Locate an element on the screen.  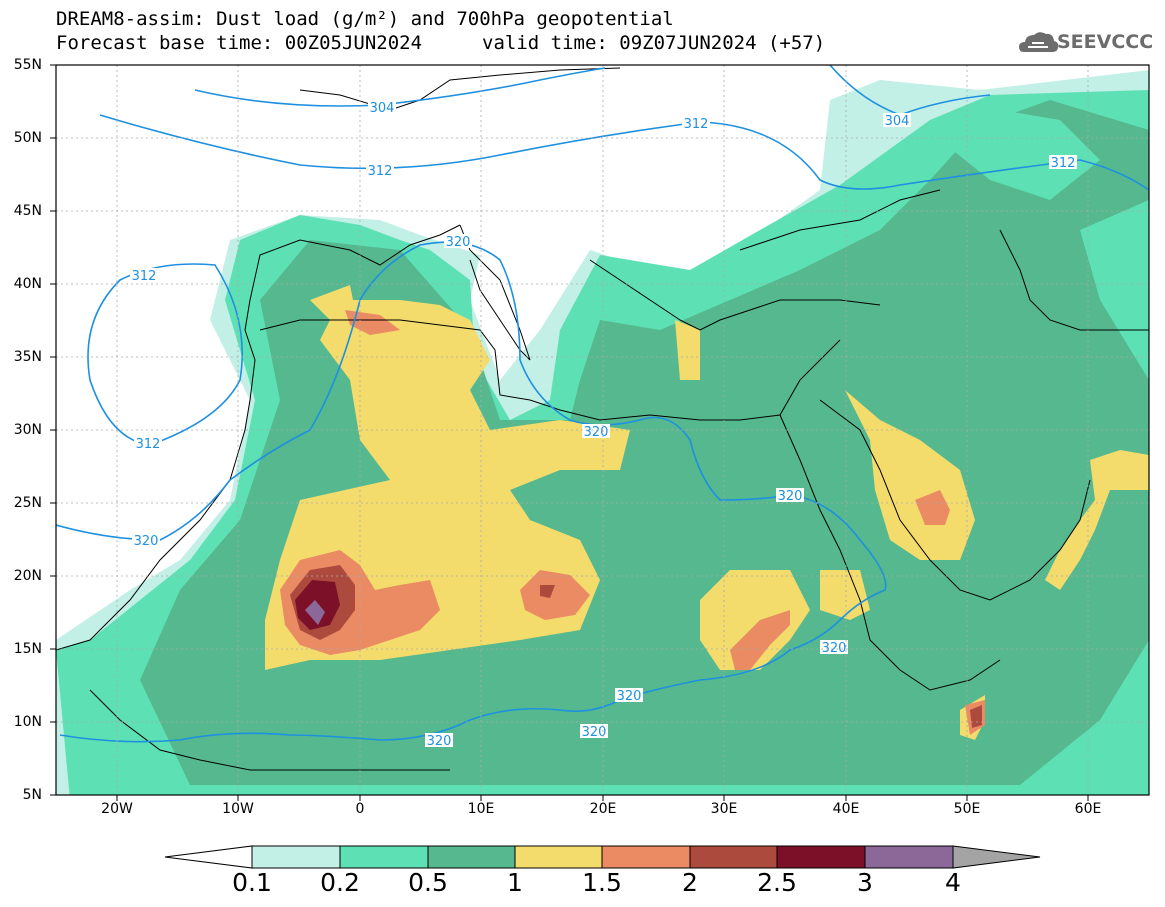
lon-tick-label: 50E is located at coordinates (967, 809).